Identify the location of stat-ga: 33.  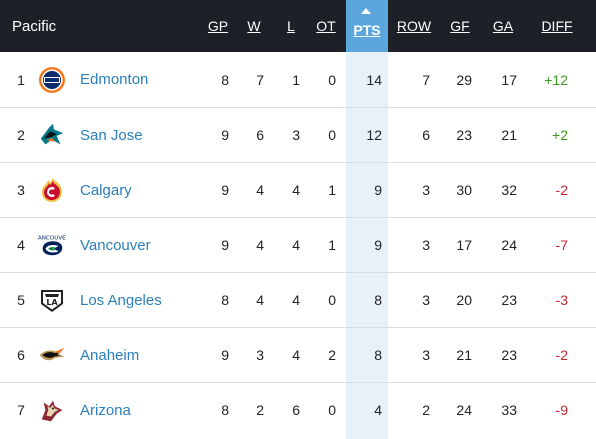
(509, 410).